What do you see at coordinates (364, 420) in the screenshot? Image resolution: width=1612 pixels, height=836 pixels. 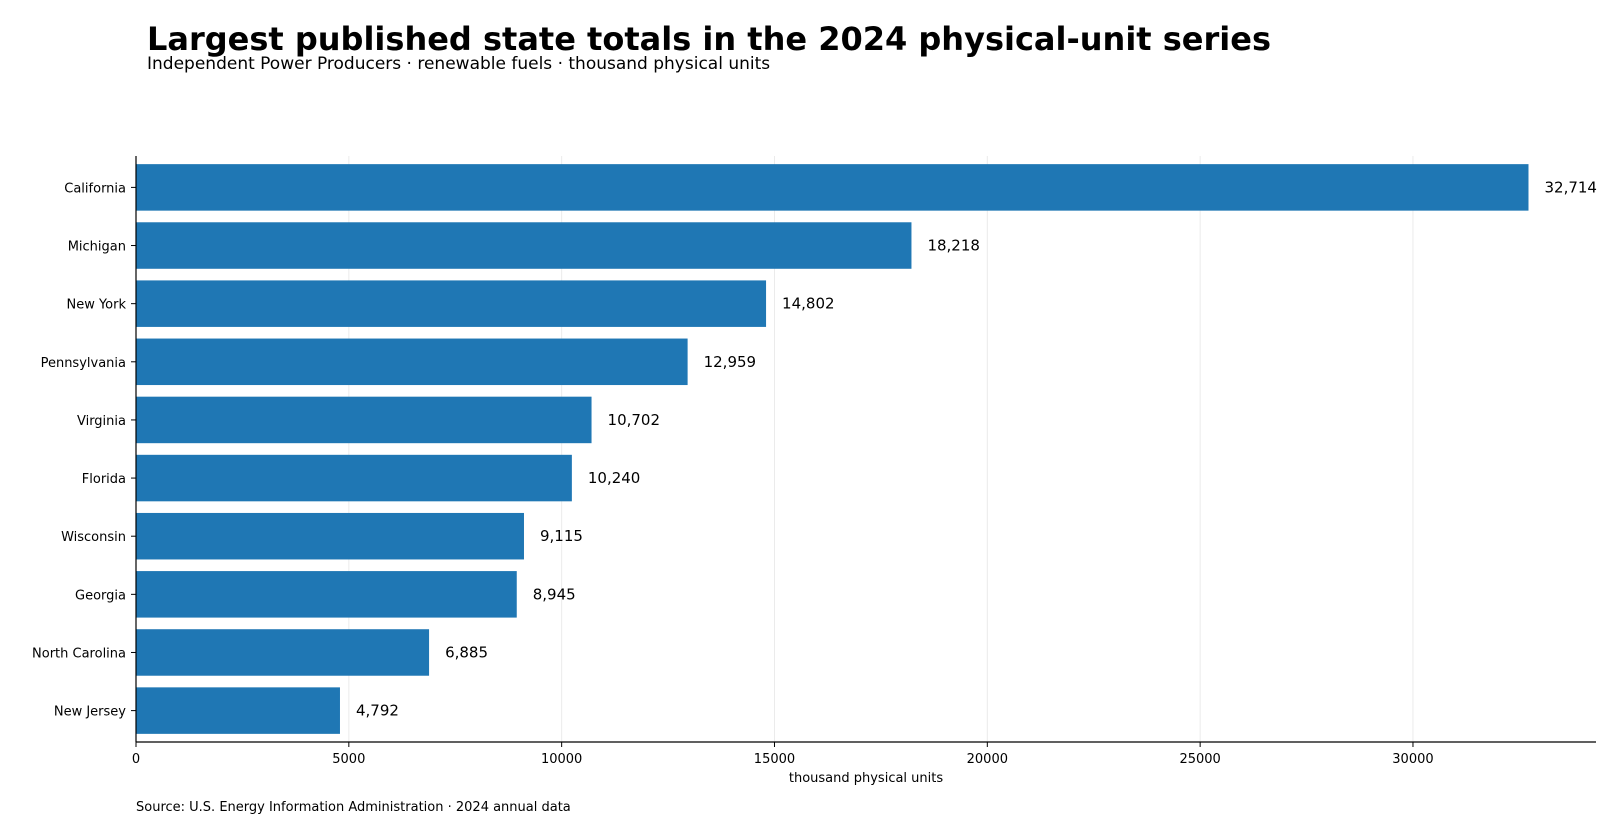 I see `bar-virginia` at bounding box center [364, 420].